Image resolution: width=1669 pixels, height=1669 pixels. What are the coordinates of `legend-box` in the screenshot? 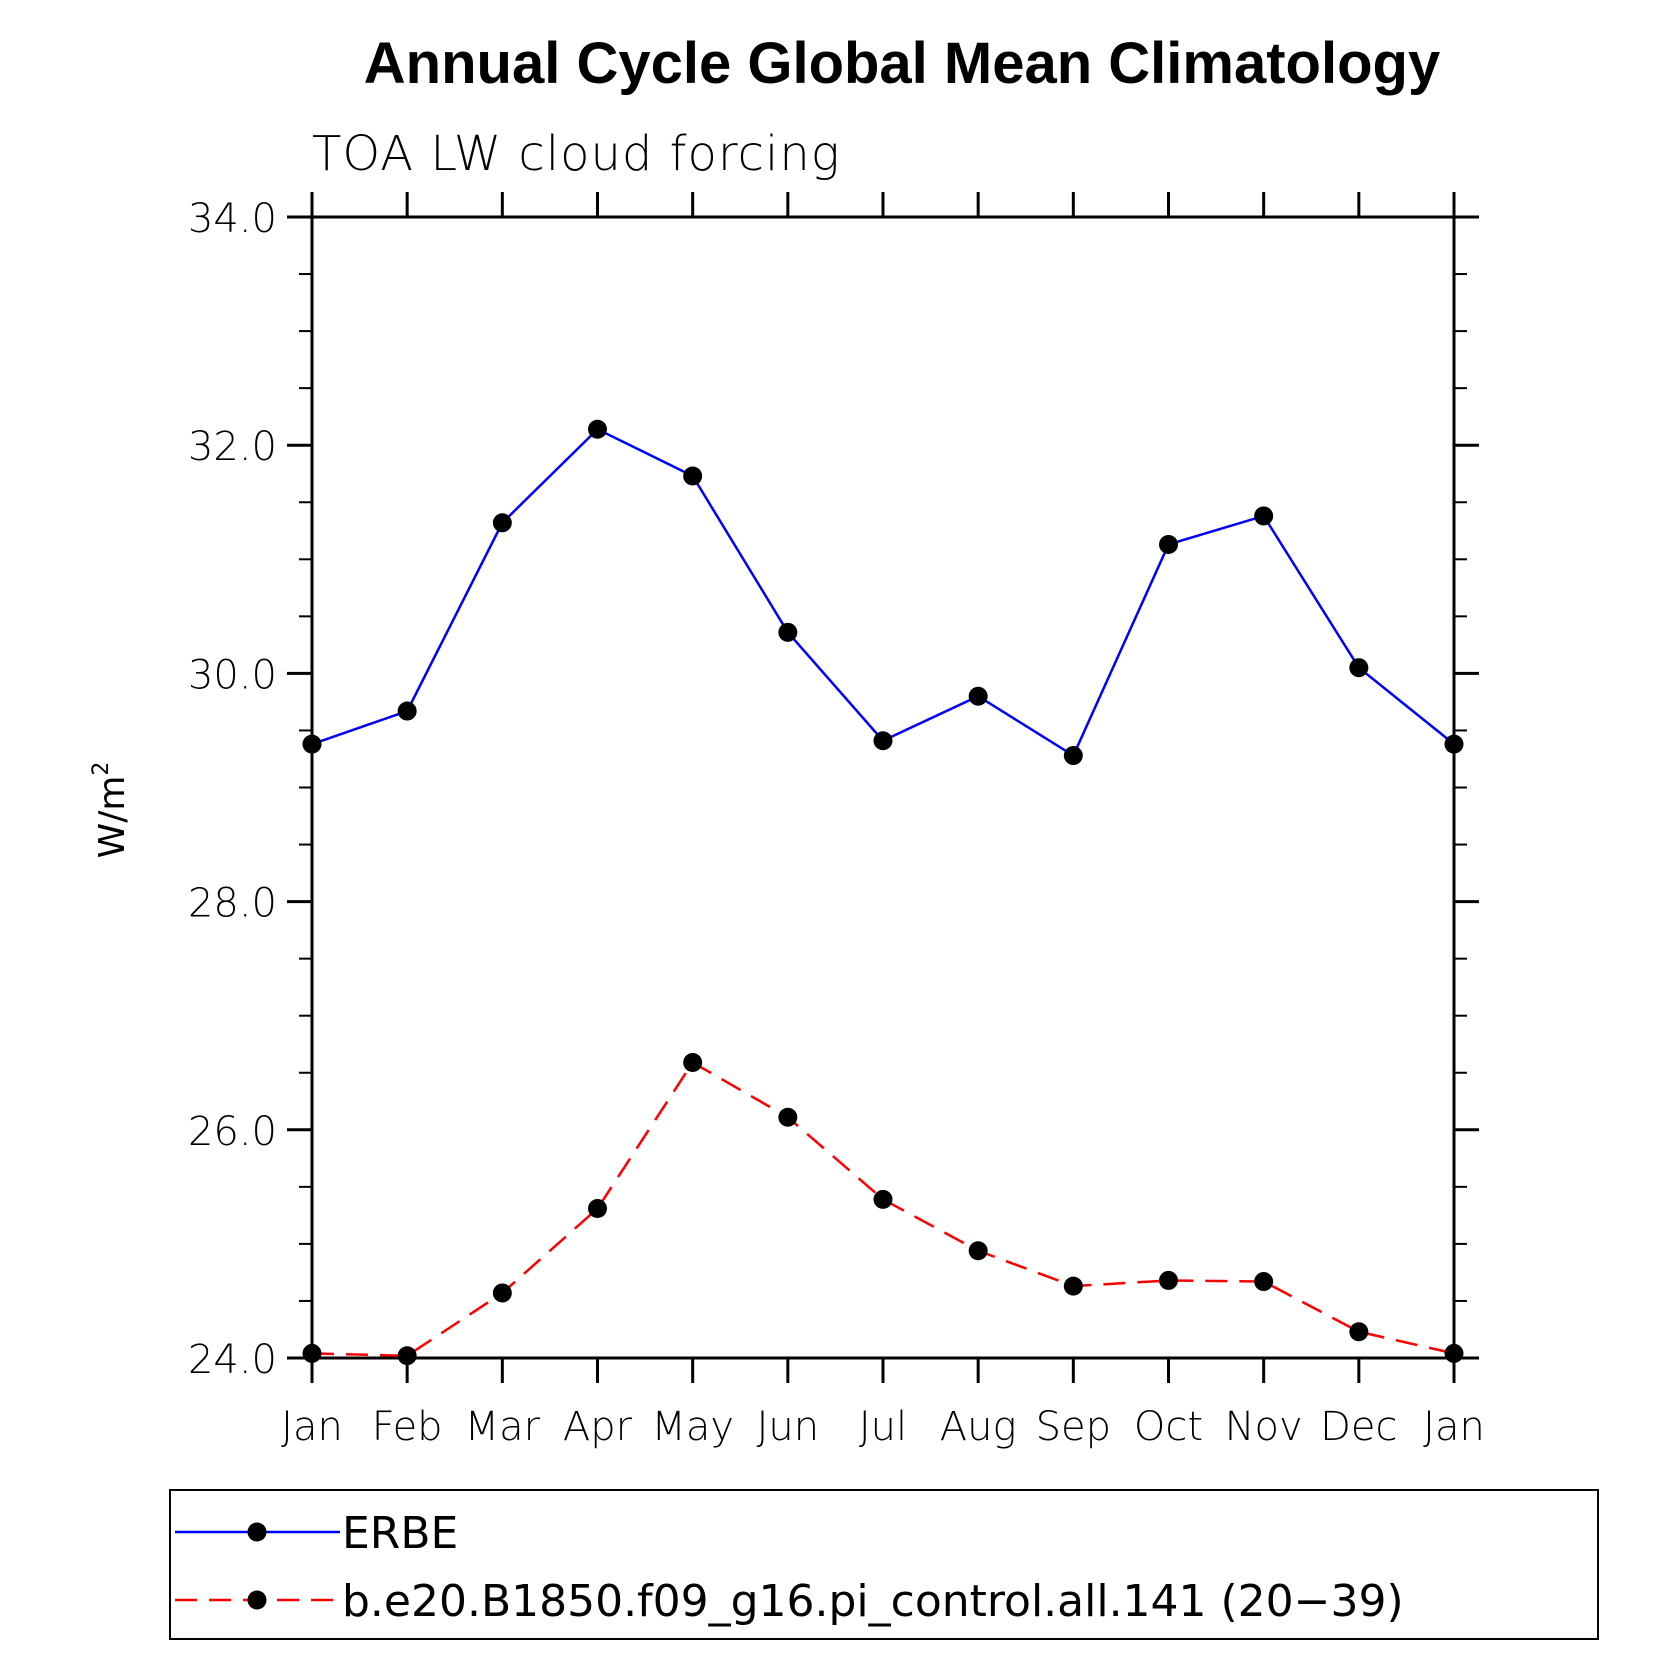 It's located at (884, 1564).